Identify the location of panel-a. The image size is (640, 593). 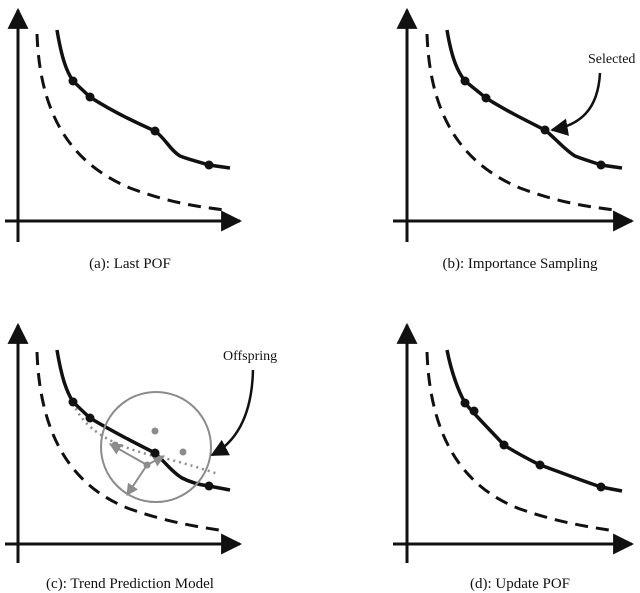
(124, 124).